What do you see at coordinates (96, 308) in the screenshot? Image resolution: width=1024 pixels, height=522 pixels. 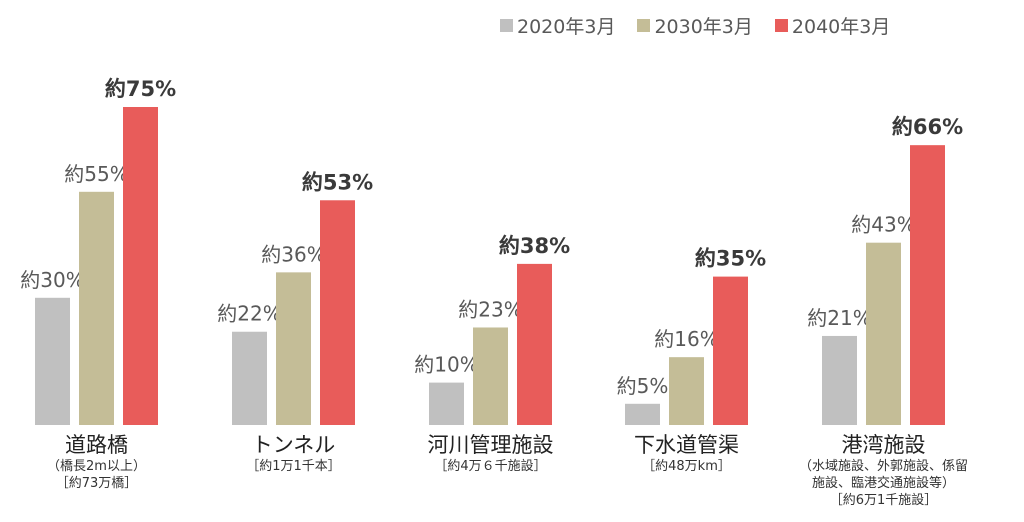 I see `bar-s1-c0` at bounding box center [96, 308].